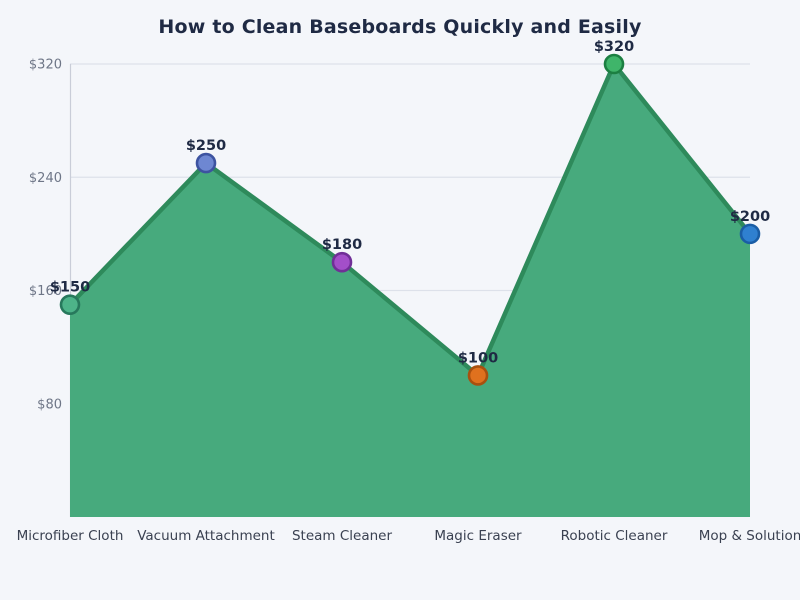 The image size is (800, 600). Describe the element at coordinates (750, 217) in the screenshot. I see `data-point-label: $200` at that location.